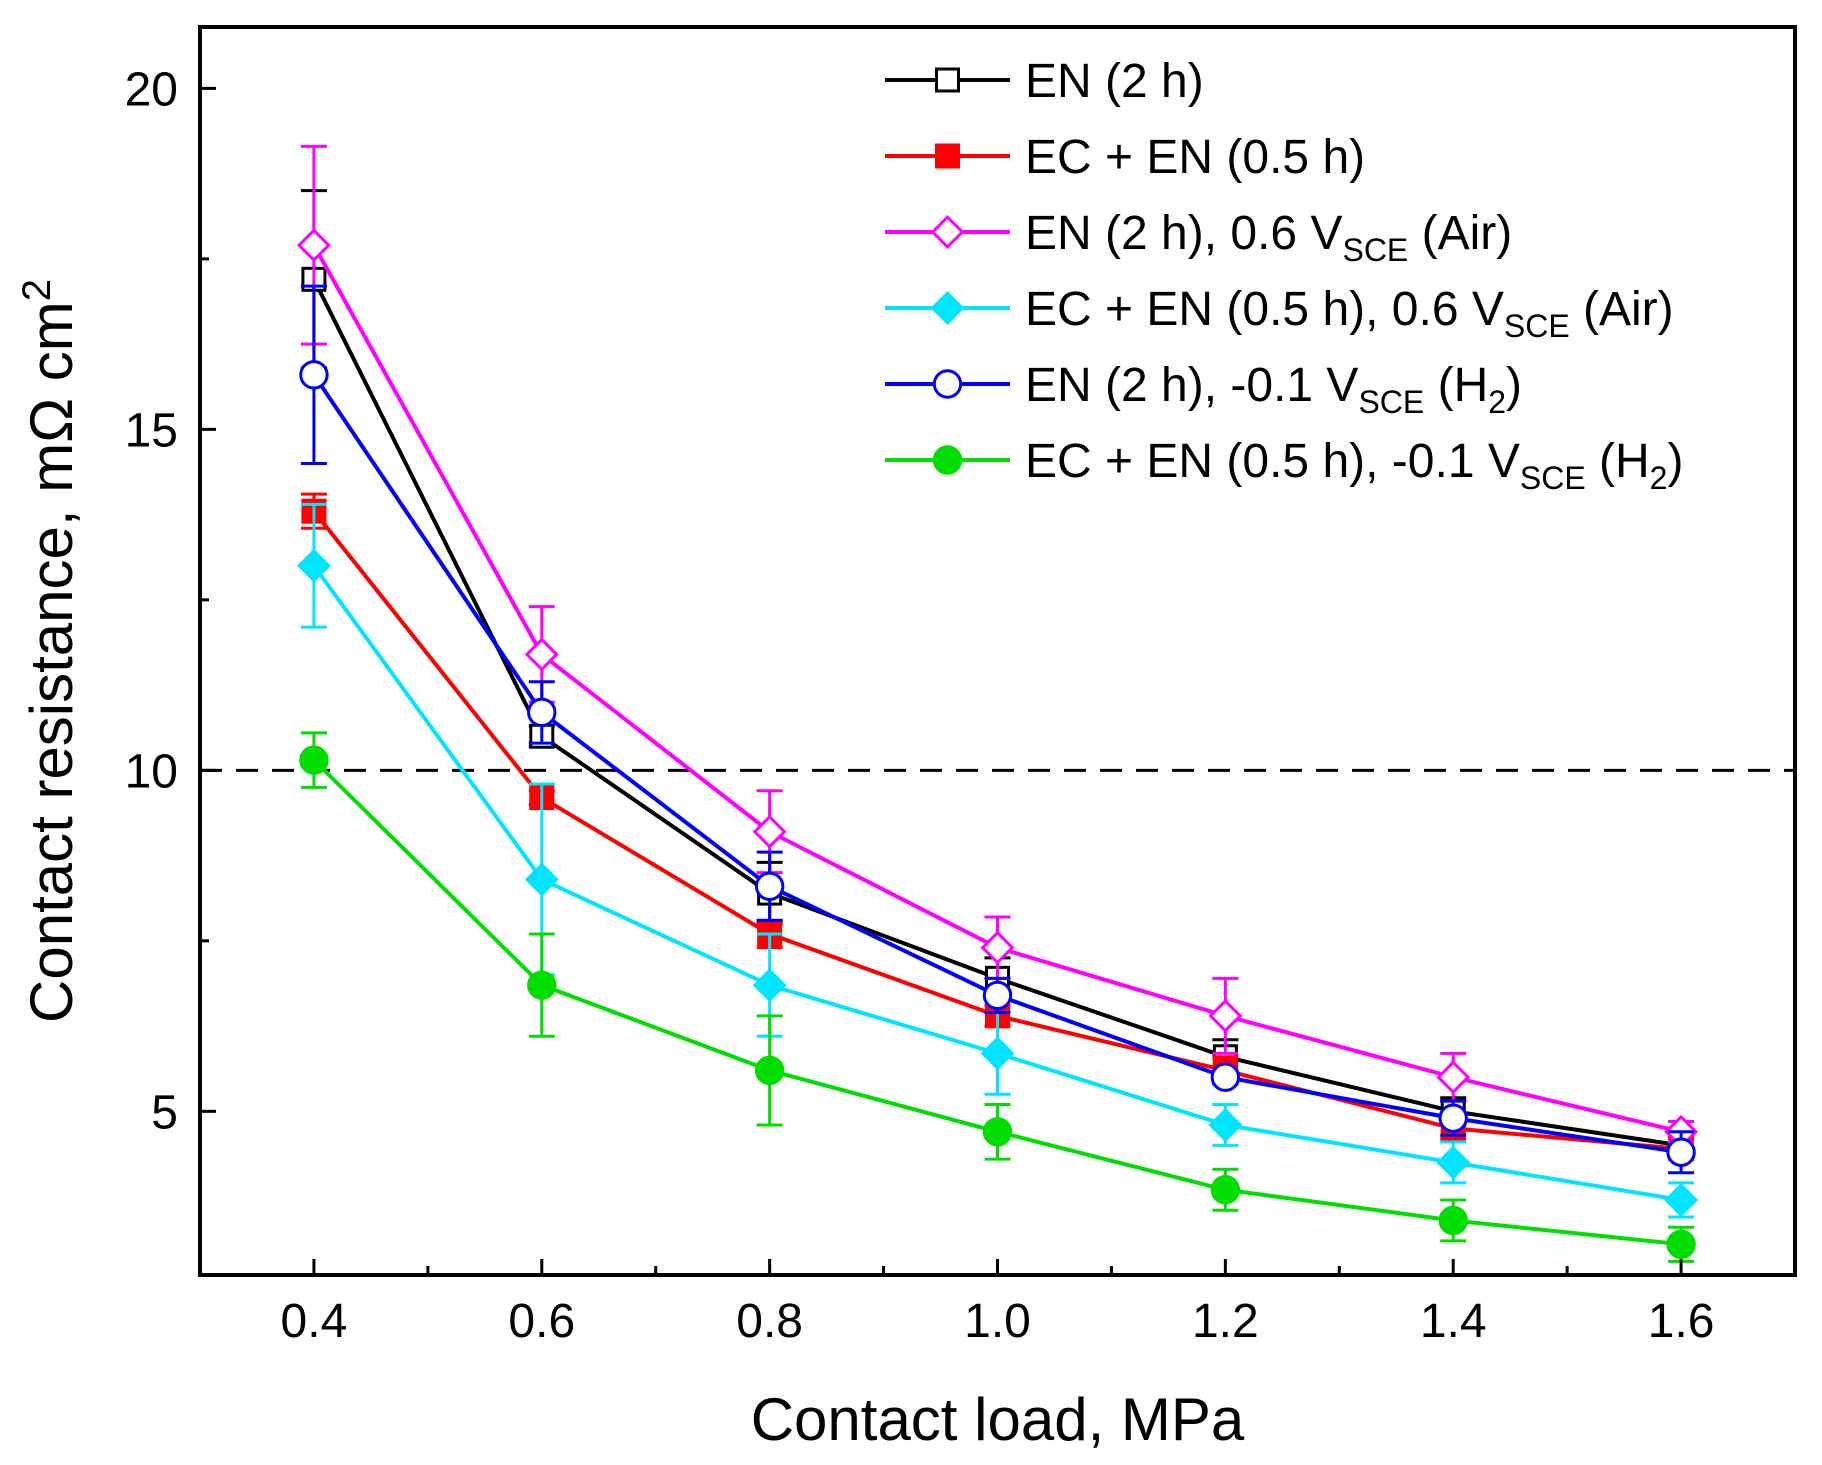  Describe the element at coordinates (51, 662) in the screenshot. I see `y-axis-title-main: Contact resistance, mΩ cm` at that location.